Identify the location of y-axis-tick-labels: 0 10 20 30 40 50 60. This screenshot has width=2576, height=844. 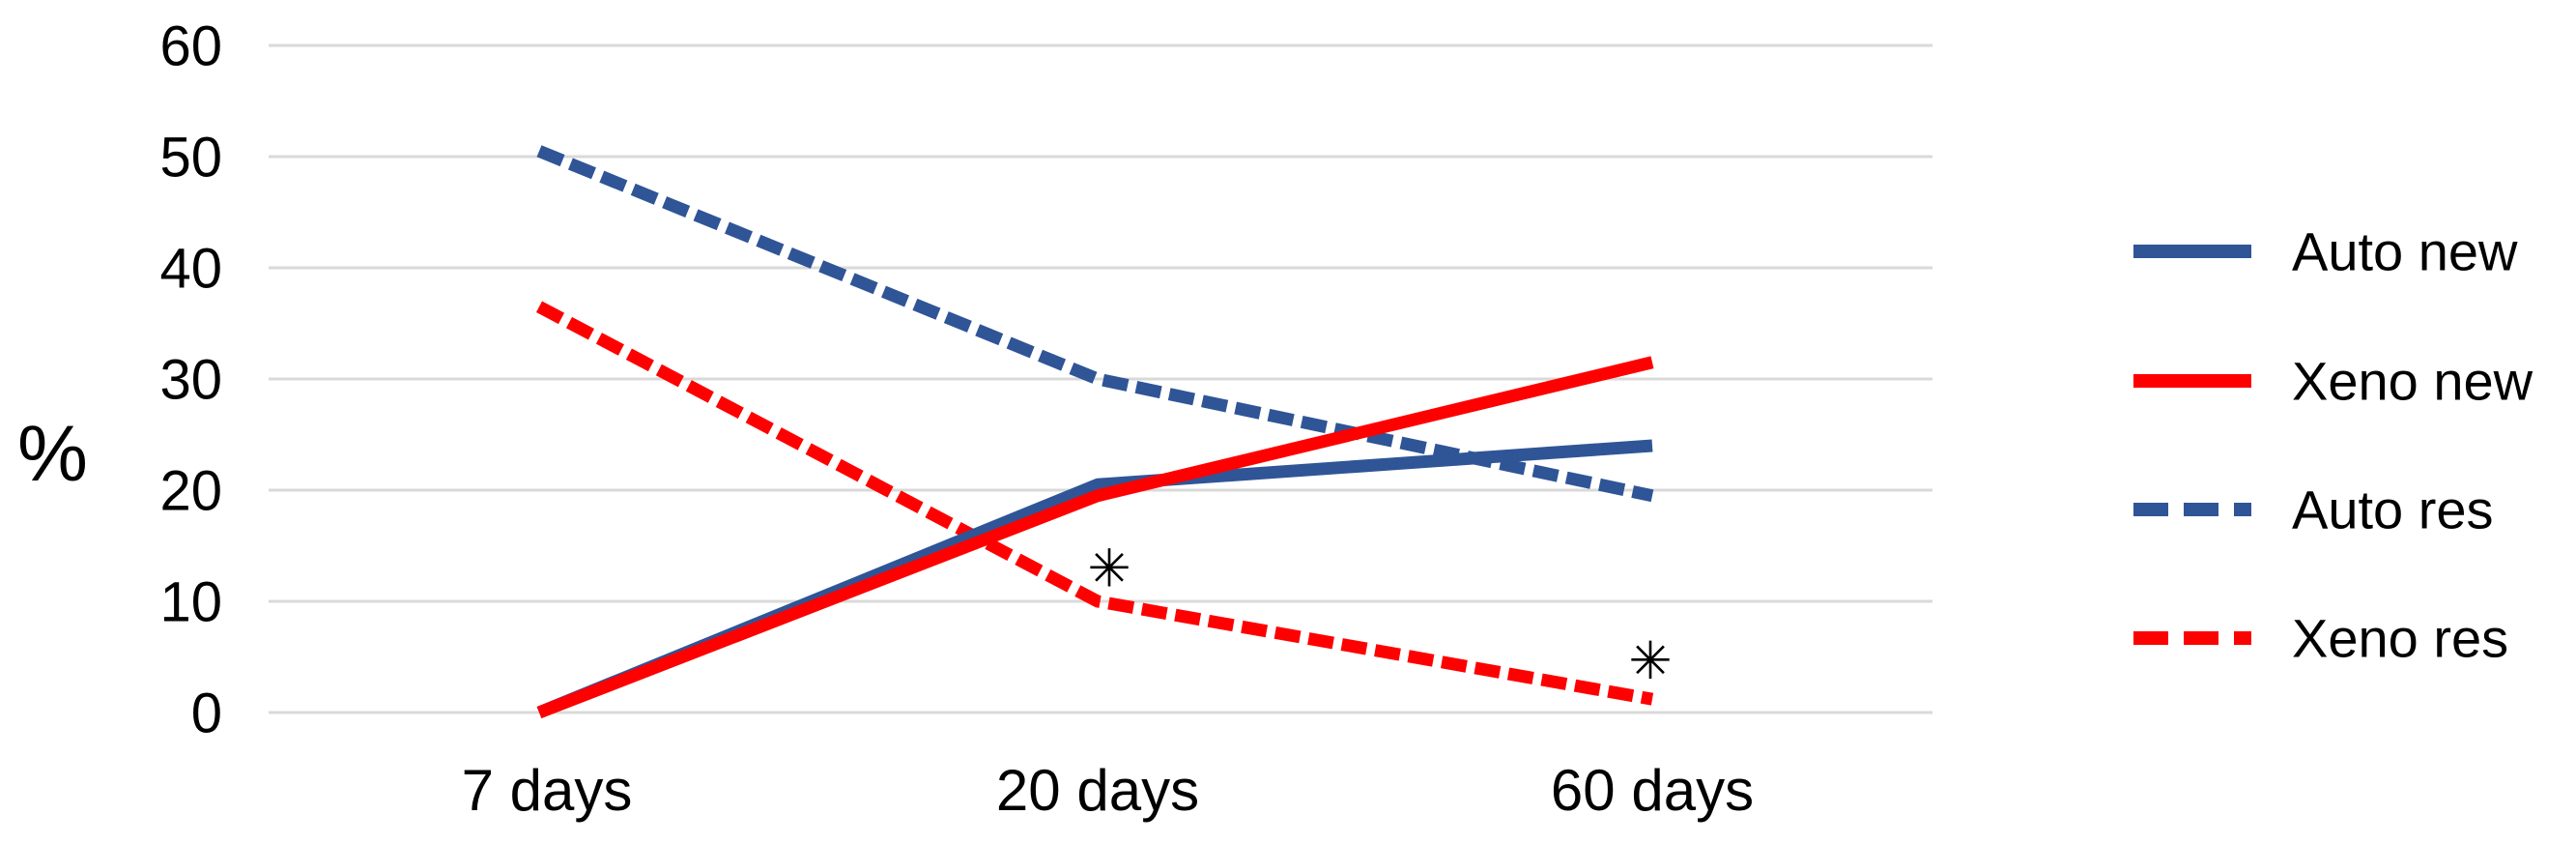
(191, 380).